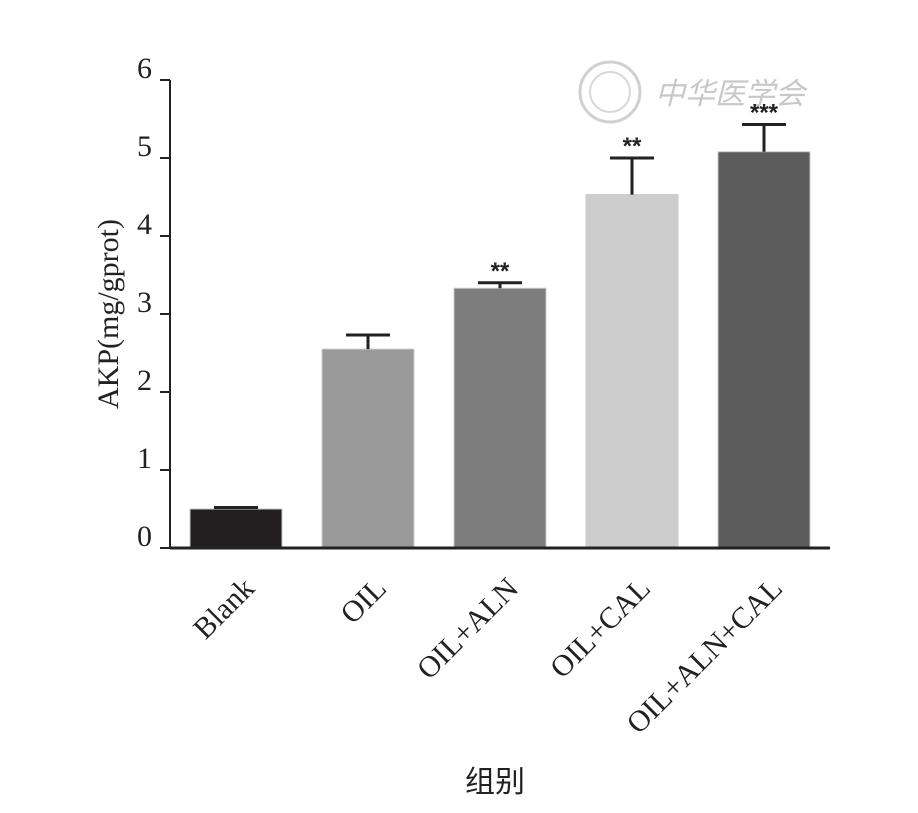 Image resolution: width=918 pixels, height=813 pixels. What do you see at coordinates (144, 146) in the screenshot?
I see `y-tick-label-5: 5` at bounding box center [144, 146].